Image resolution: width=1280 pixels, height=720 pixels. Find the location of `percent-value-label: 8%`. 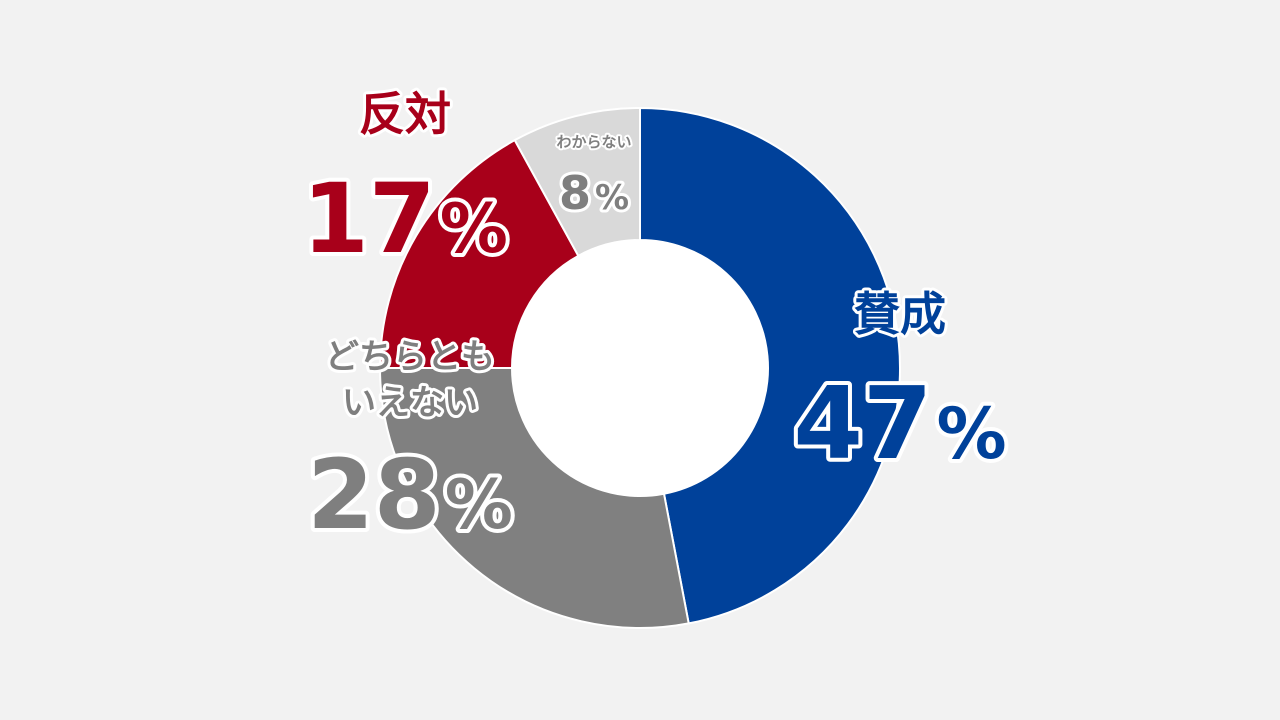

percent-value-label: 8% is located at coordinates (594, 193).